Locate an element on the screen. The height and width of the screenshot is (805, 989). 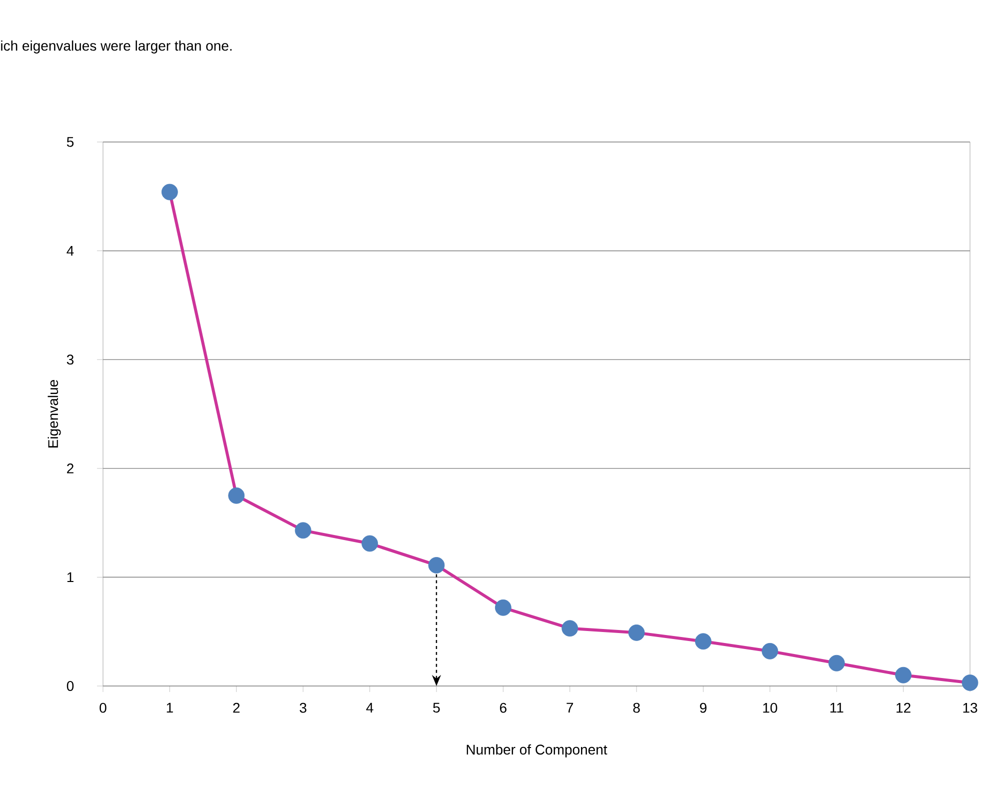
x-tick-label: 3 is located at coordinates (303, 707).